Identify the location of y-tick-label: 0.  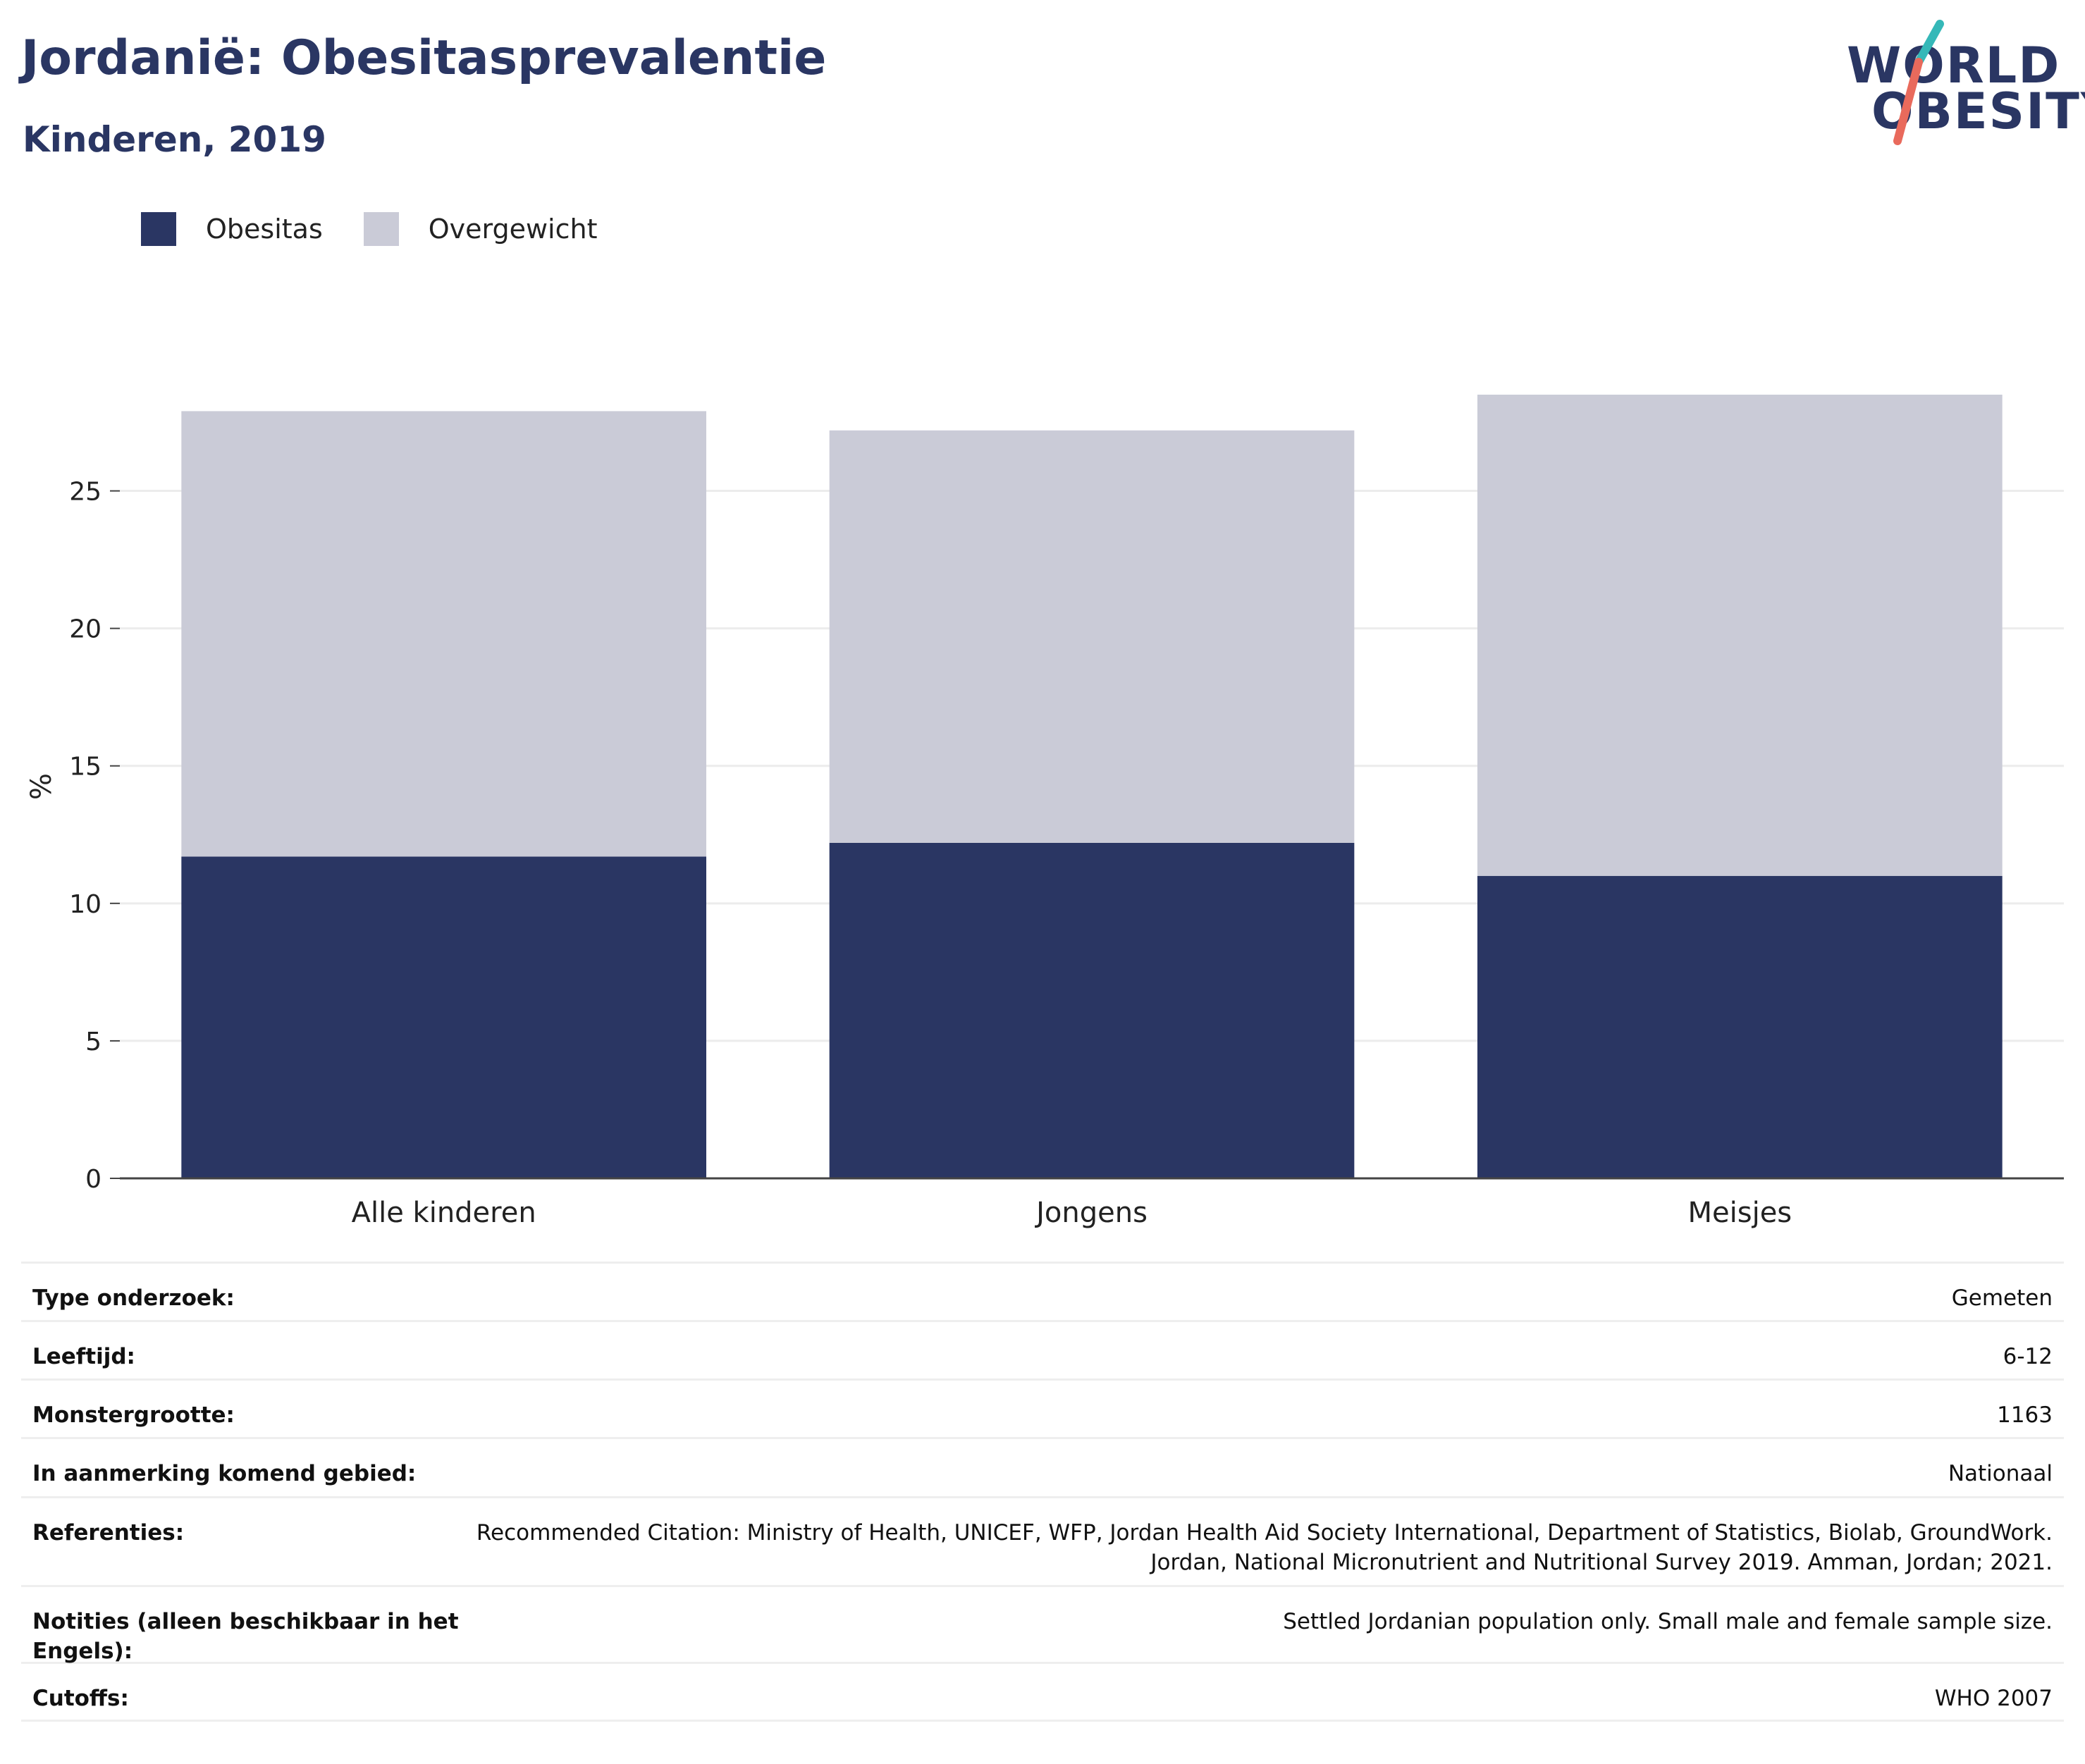
(93, 1179).